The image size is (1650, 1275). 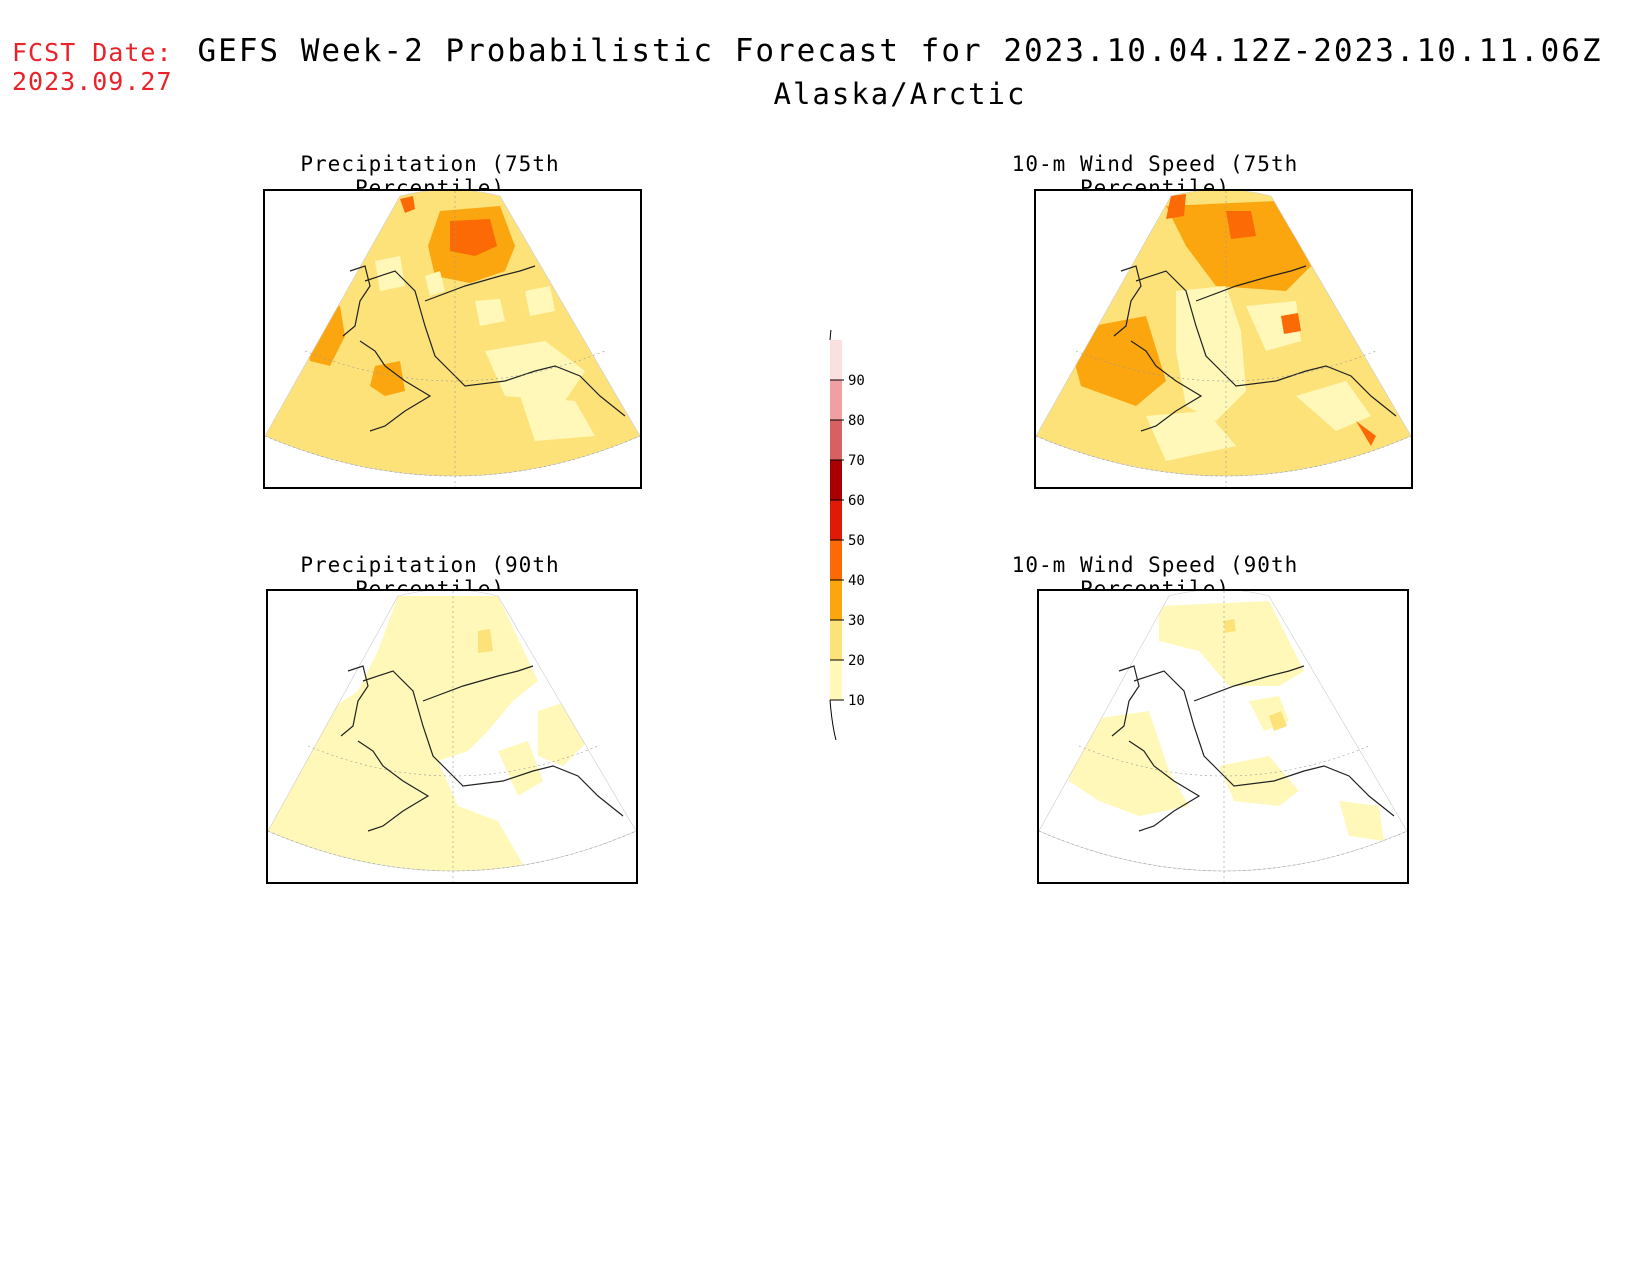 What do you see at coordinates (430, 176) in the screenshot?
I see `panel-title-precip-75: Precipitation (75th Percentile)` at bounding box center [430, 176].